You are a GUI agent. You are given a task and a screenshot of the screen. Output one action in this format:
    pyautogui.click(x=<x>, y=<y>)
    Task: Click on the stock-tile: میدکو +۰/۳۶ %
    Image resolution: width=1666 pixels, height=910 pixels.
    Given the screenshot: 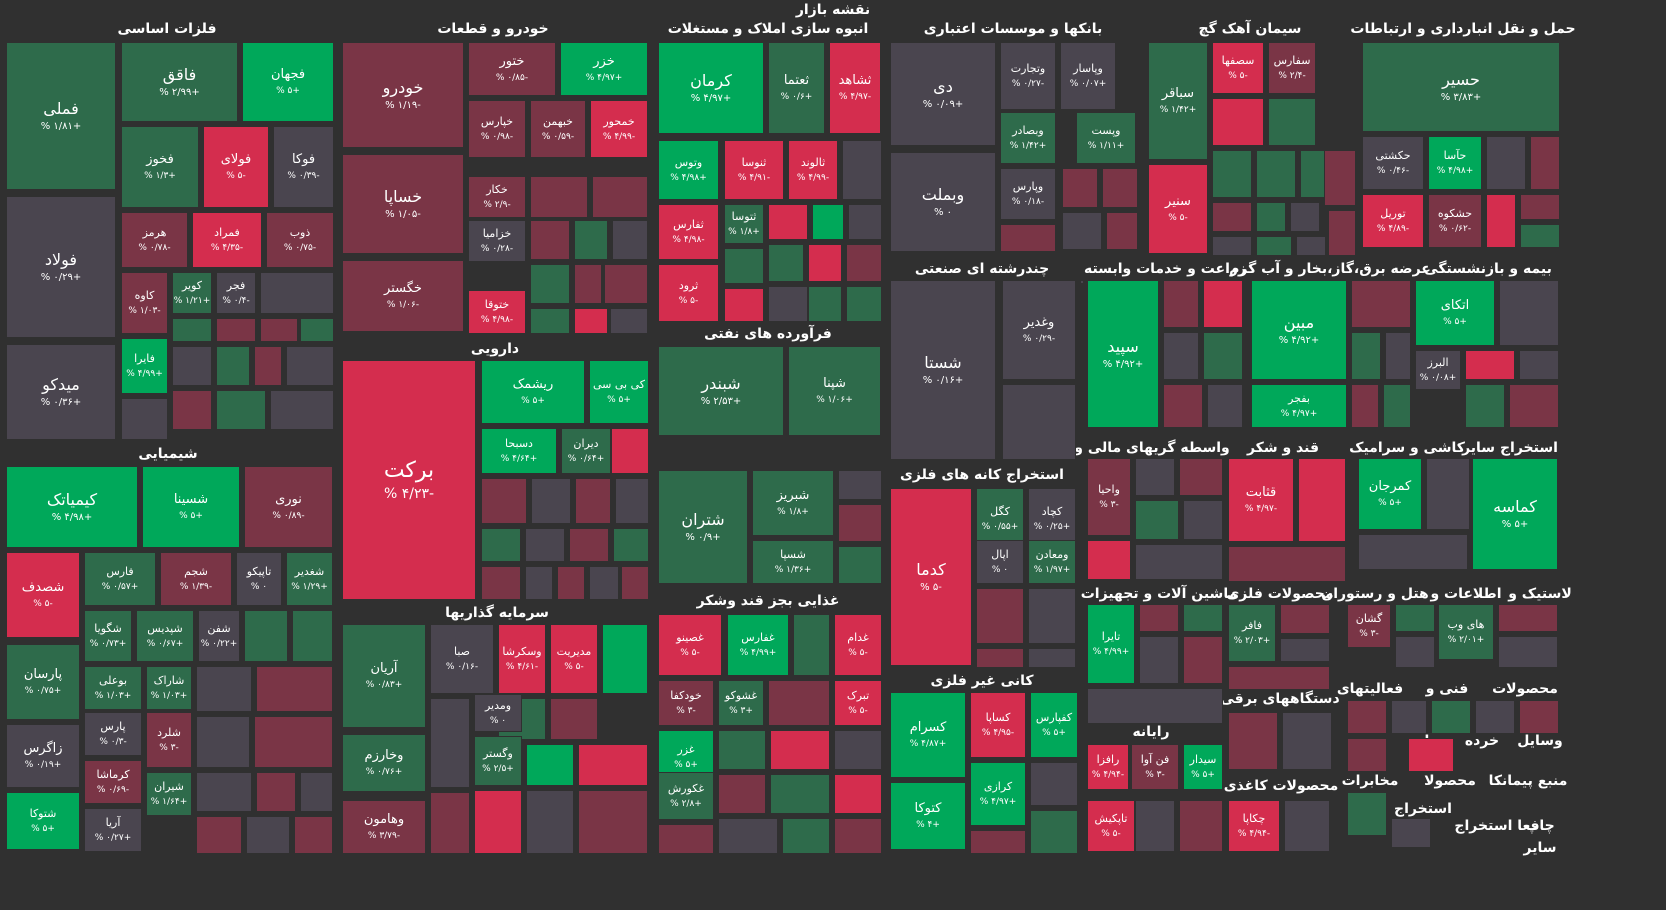 What is the action you would take?
    pyautogui.click(x=61, y=392)
    